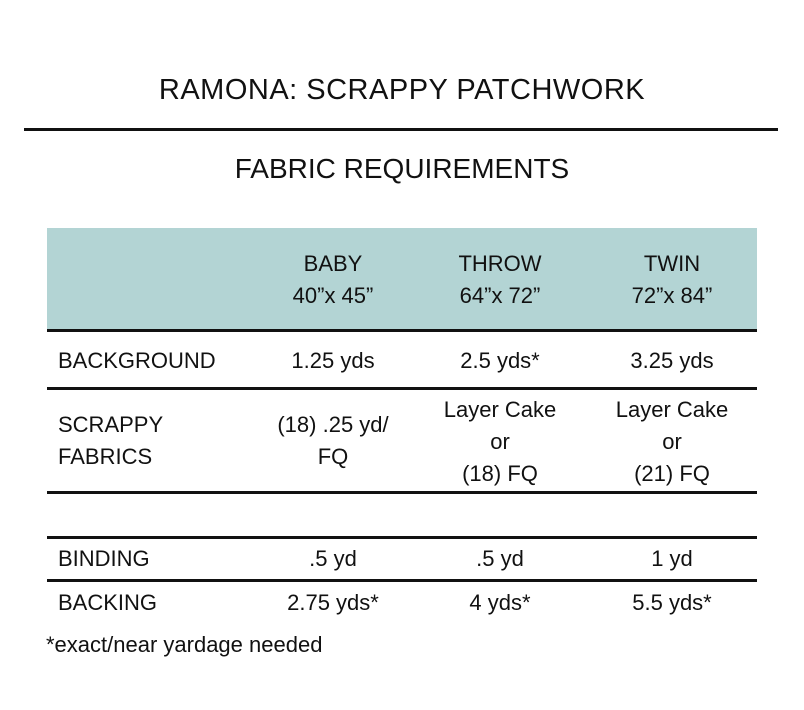  I want to click on row-label: BINDING, so click(104, 558).